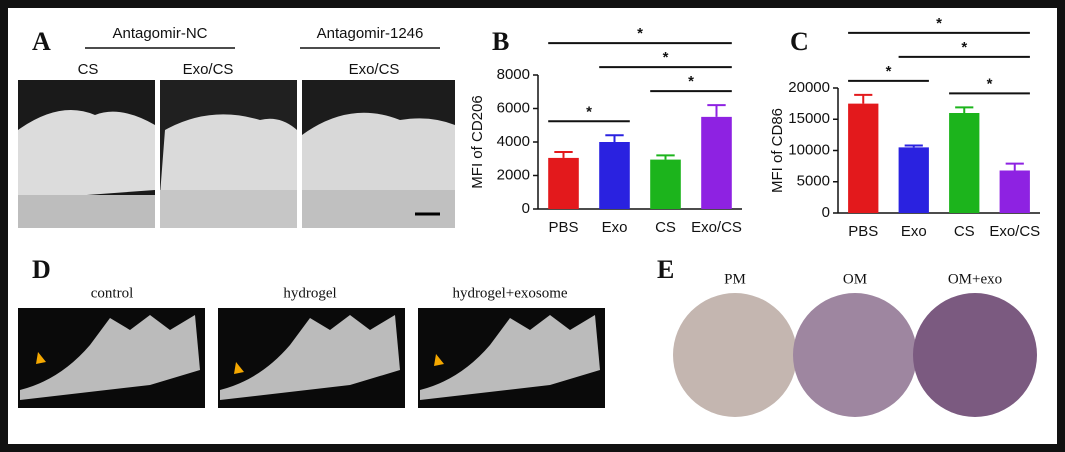  What do you see at coordinates (41, 269) in the screenshot?
I see `panel-letter: D` at bounding box center [41, 269].